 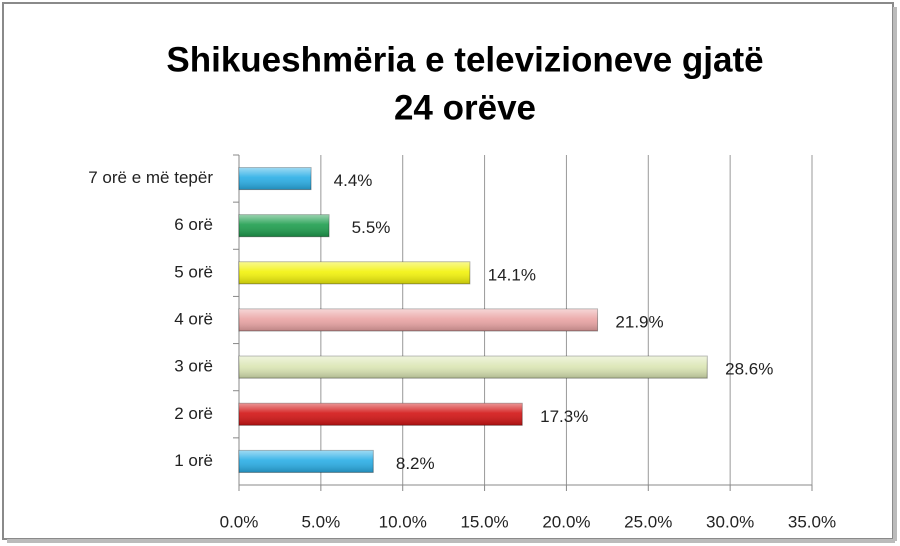 I want to click on y-tick-label: 4 orë, so click(x=193, y=318).